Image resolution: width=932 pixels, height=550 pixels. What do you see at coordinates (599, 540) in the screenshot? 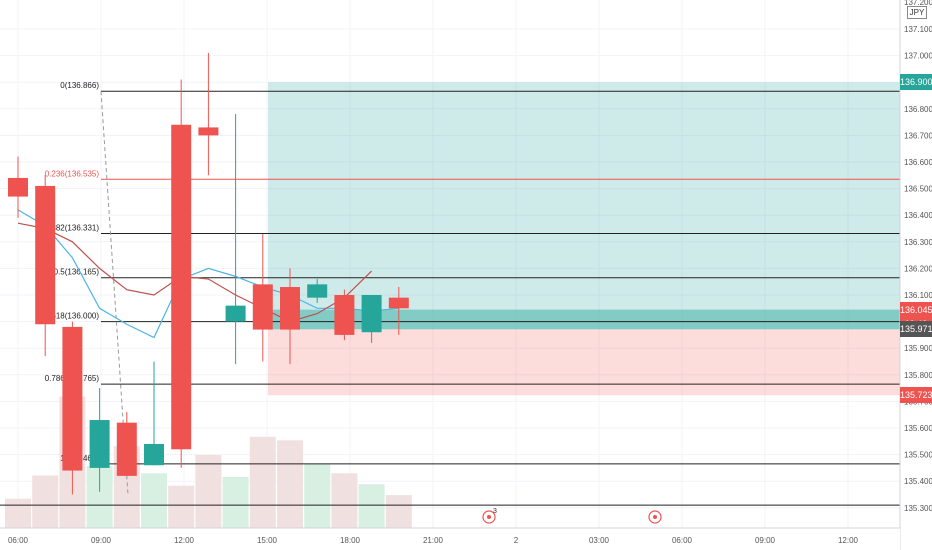
I see `time-tick-label: 03:00` at bounding box center [599, 540].